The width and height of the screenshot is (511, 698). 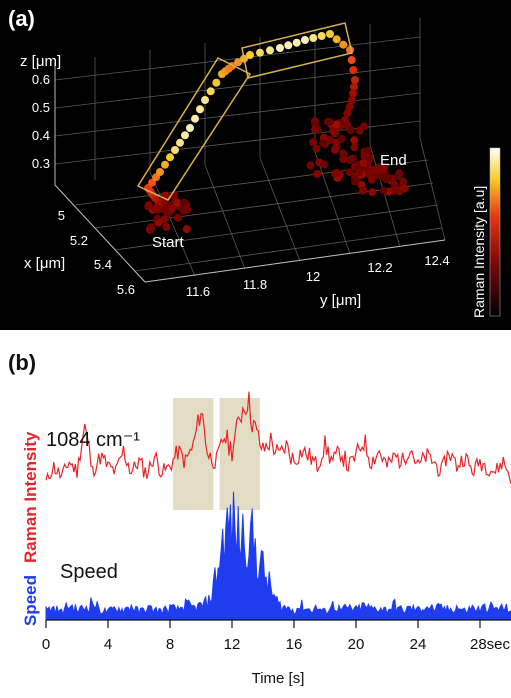 I want to click on speed-trace-label: Speed, so click(x=89, y=572).